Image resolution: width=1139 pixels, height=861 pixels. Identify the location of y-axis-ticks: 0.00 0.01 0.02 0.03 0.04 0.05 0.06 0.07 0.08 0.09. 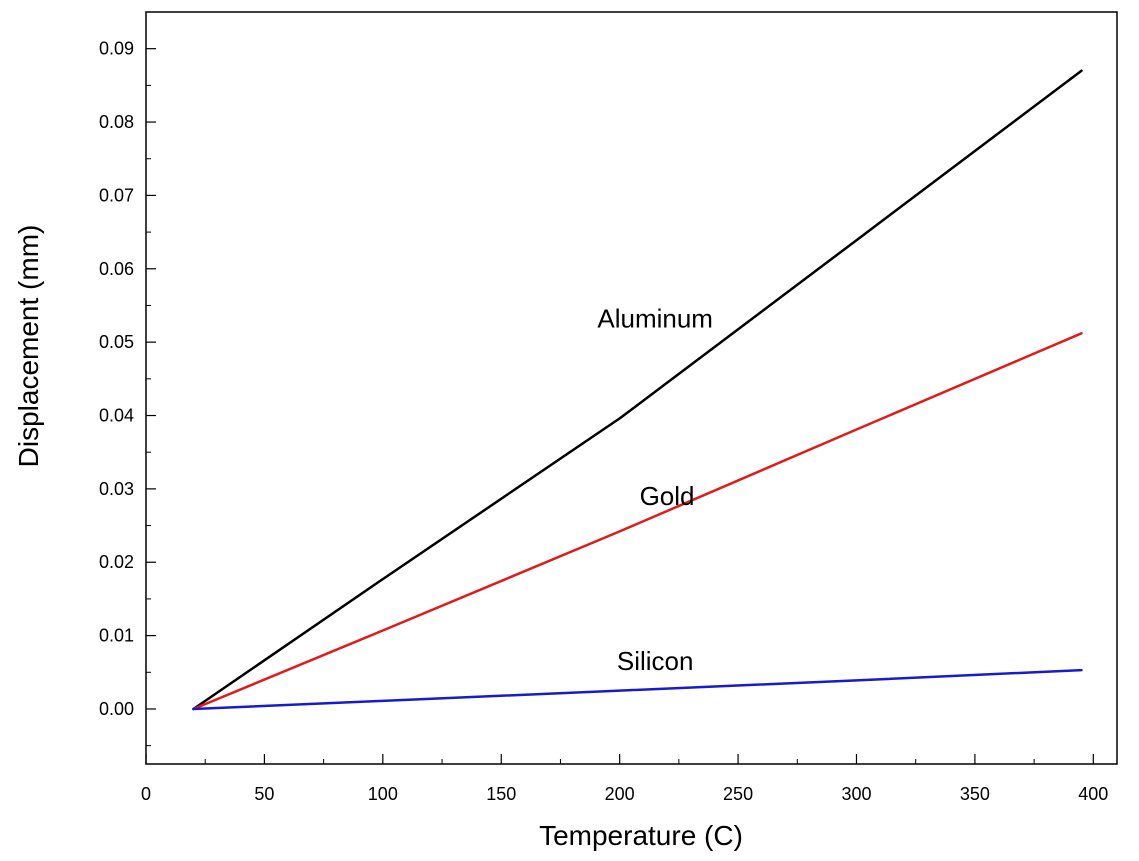
(127, 379).